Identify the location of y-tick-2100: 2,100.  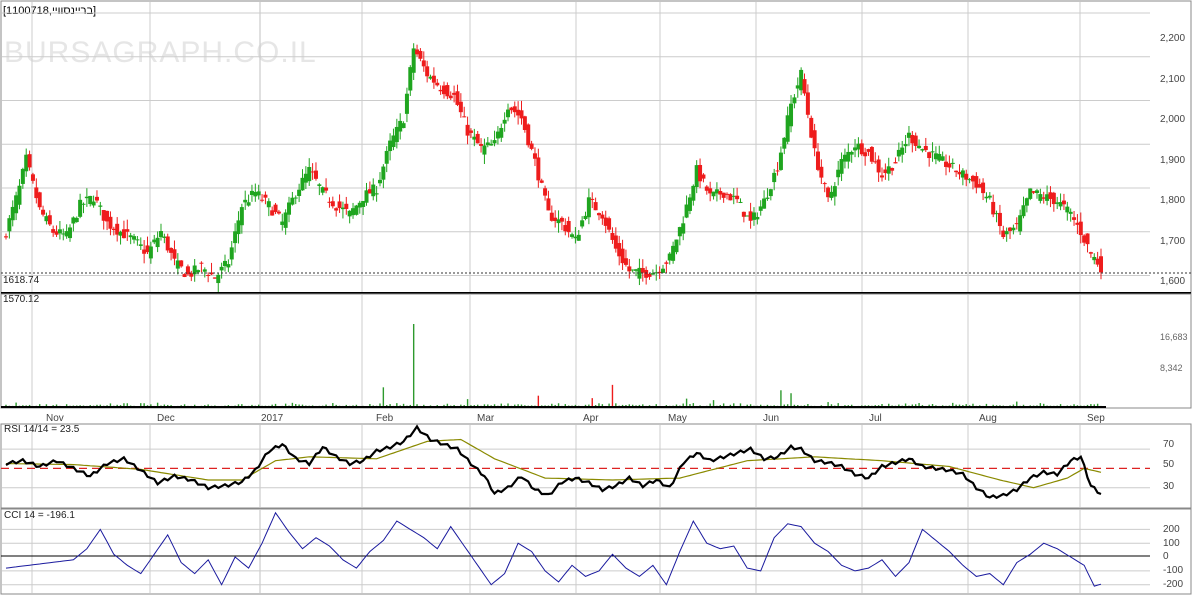
(1172, 79).